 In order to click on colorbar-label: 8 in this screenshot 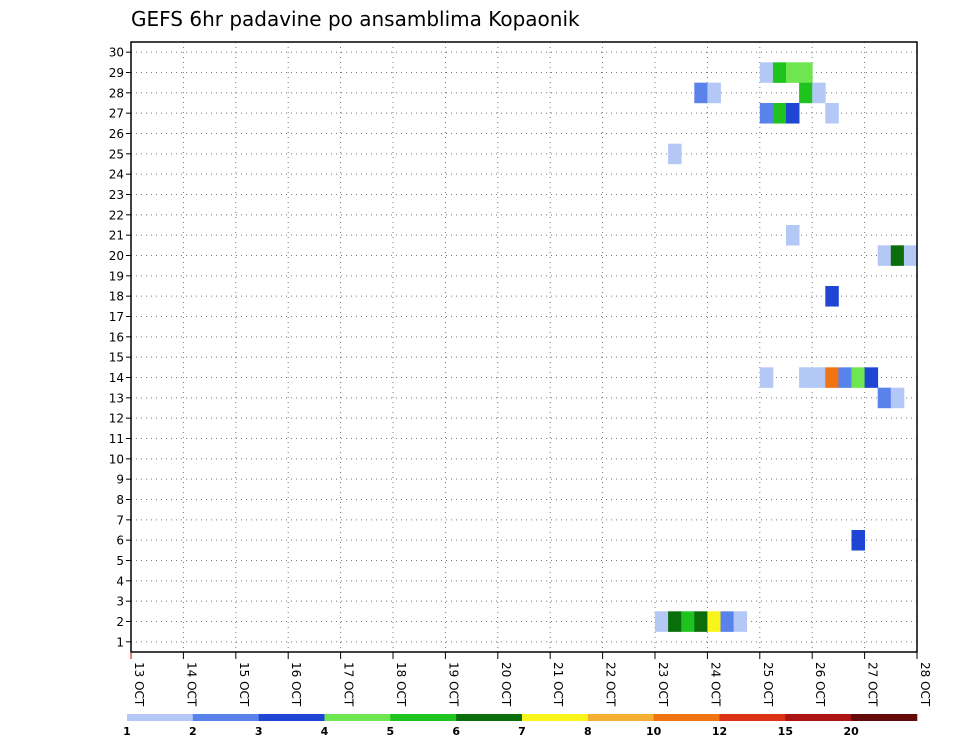, I will do `click(588, 731)`.